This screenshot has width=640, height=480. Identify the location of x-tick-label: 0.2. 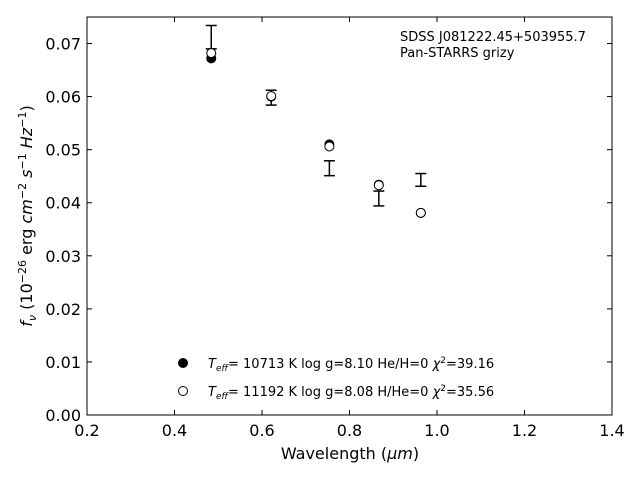
(86, 430).